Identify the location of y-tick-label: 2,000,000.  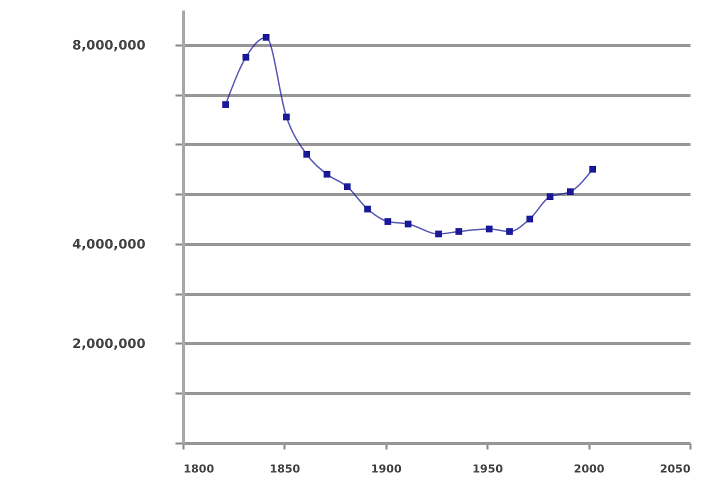
(109, 344).